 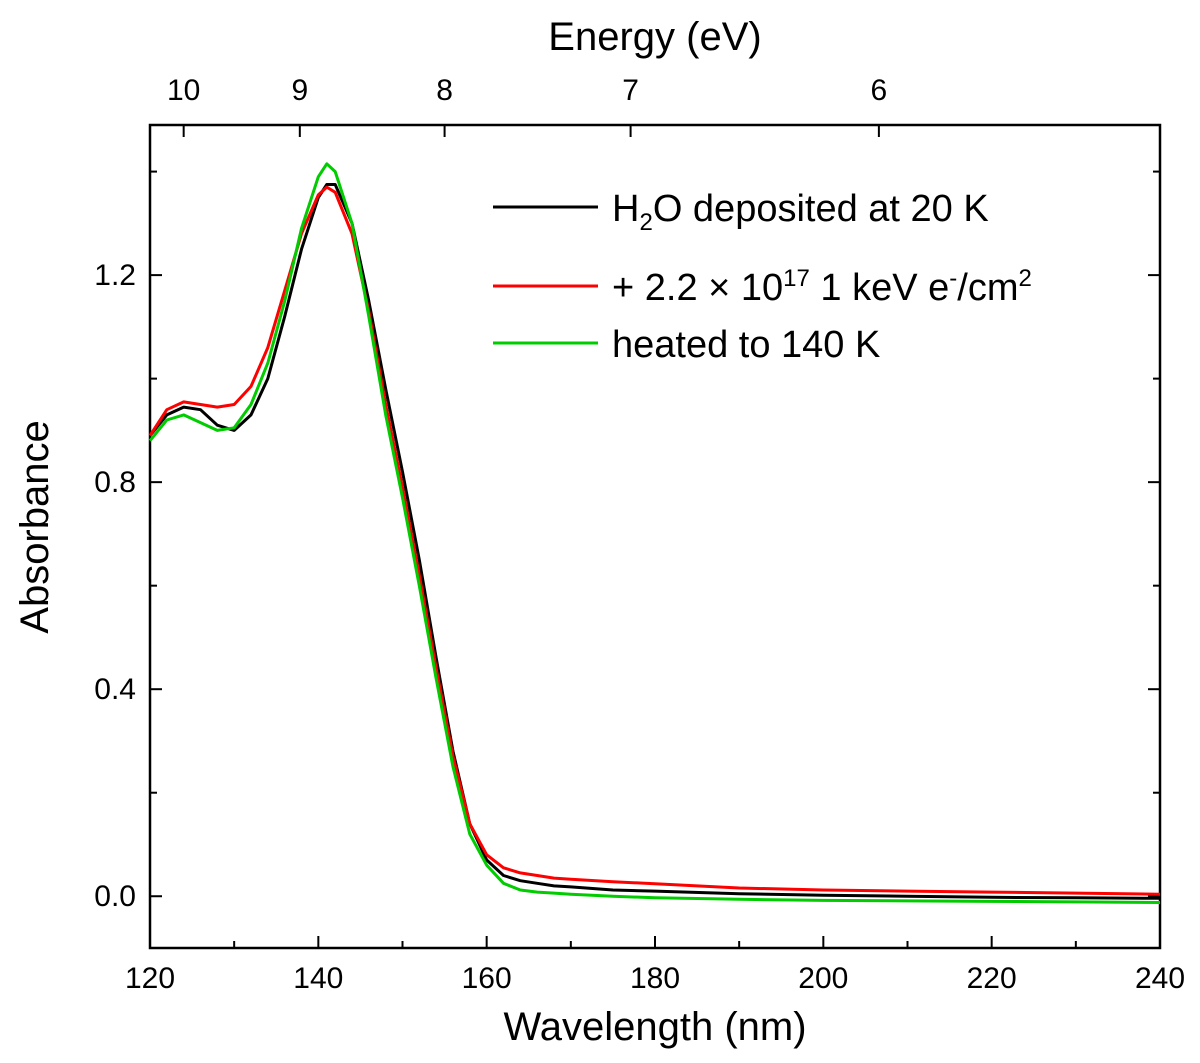 I want to click on x-tick-label: 240, so click(x=1160, y=978).